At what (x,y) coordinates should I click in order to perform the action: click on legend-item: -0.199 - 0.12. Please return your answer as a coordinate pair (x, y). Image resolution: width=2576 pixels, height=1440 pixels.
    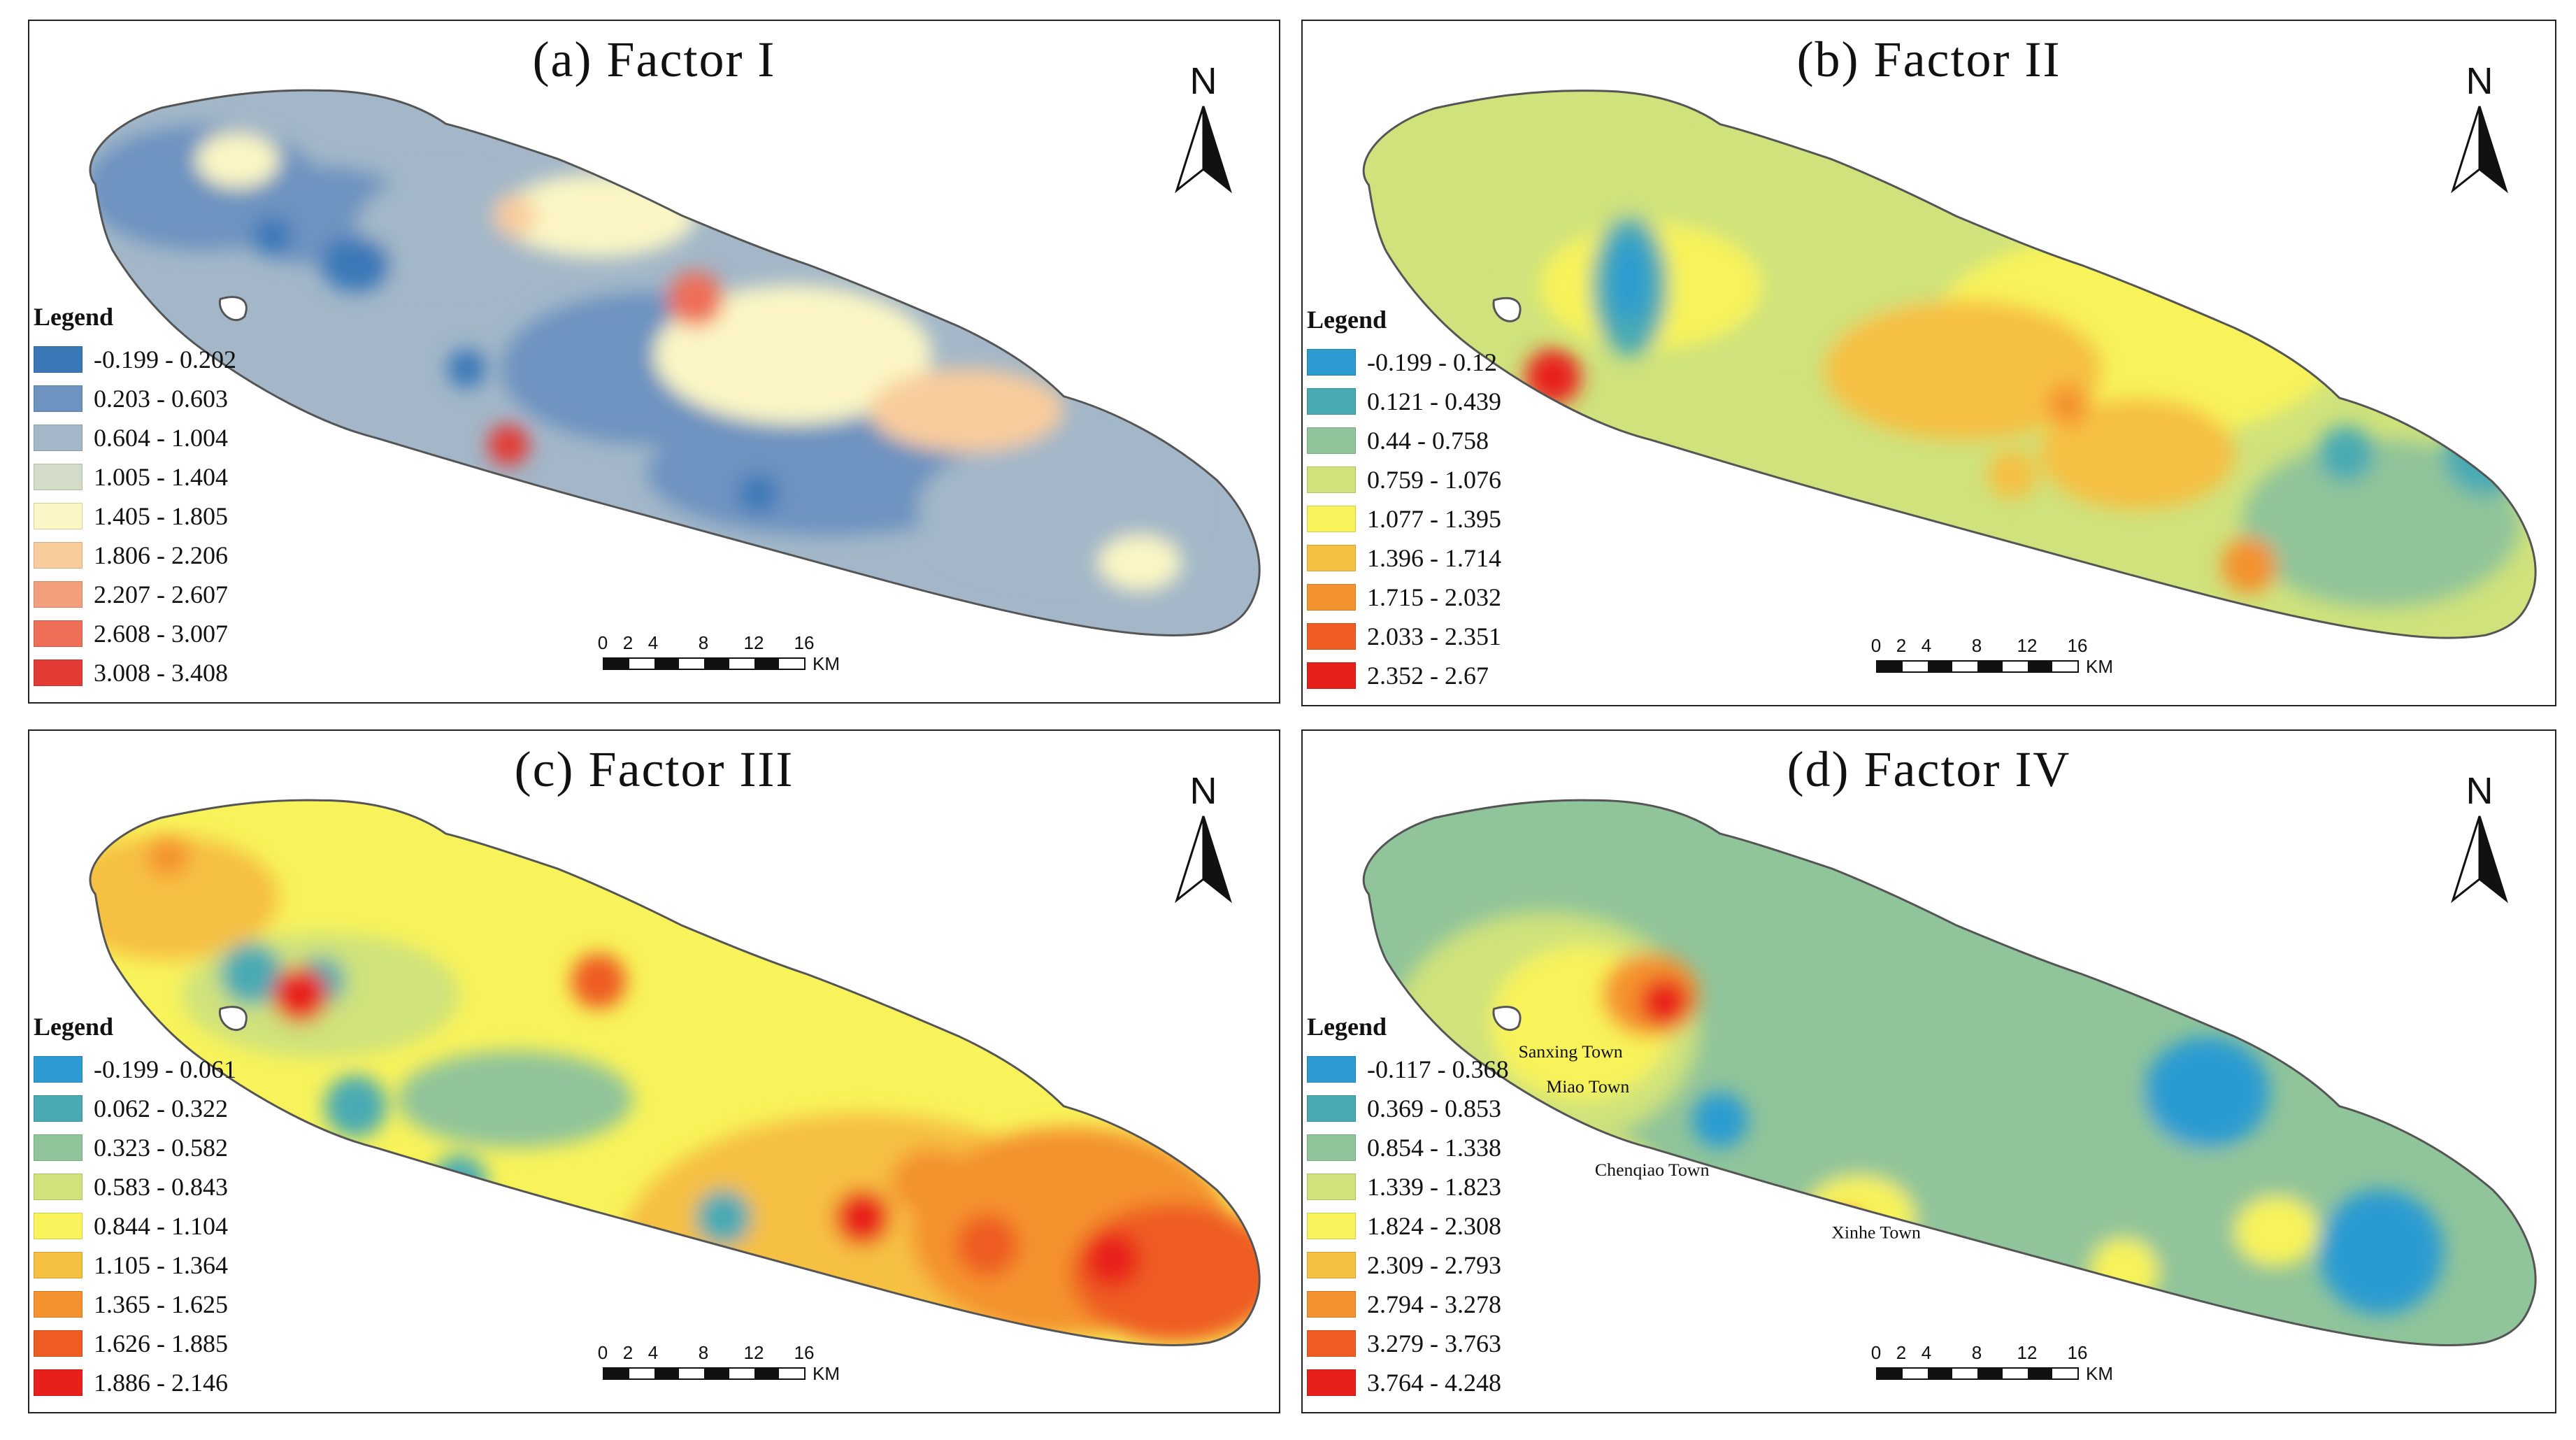
    Looking at the image, I should click on (1404, 362).